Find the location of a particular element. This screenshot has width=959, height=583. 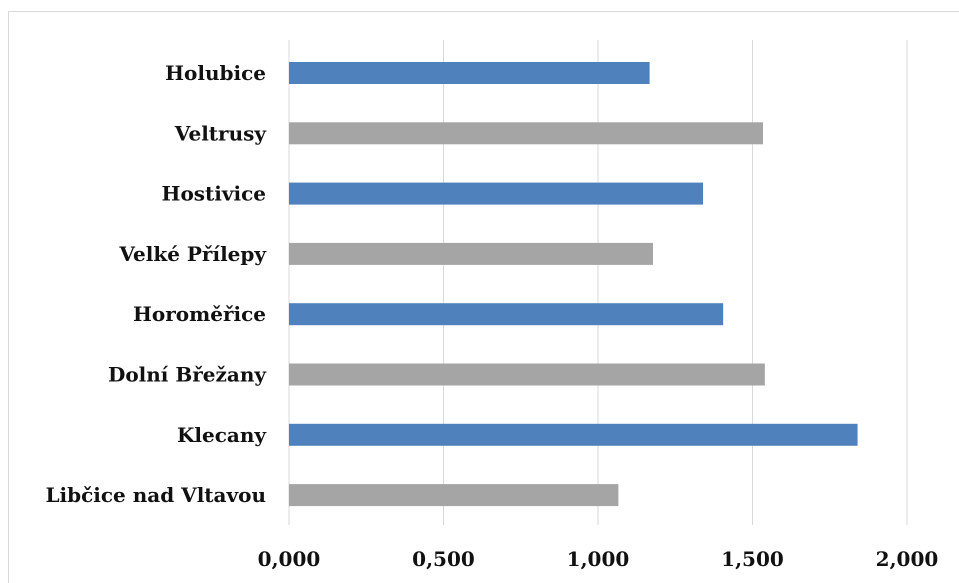

x-tick-labels: 0,000 0,500 1,000 1,500 2,000 is located at coordinates (598, 559).